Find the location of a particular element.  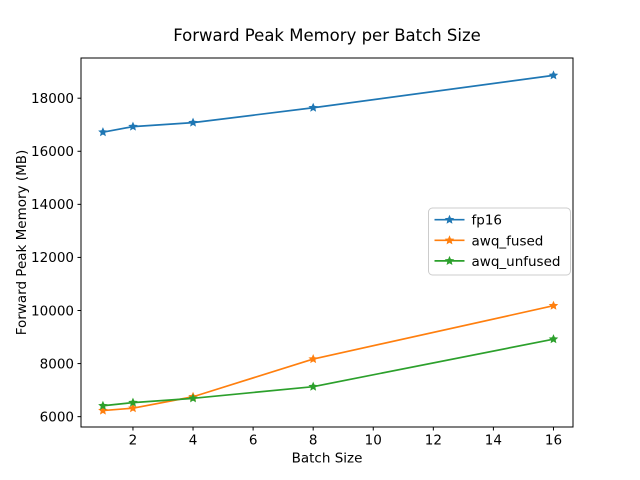

x-tick-label: 10 is located at coordinates (373, 441).